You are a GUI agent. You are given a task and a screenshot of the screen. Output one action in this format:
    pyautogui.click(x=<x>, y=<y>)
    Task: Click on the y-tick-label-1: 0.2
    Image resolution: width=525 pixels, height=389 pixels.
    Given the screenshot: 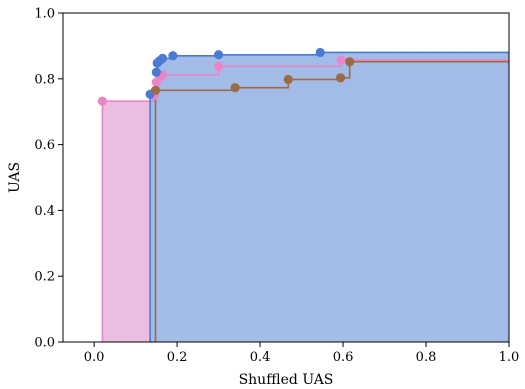 What is the action you would take?
    pyautogui.click(x=44, y=277)
    